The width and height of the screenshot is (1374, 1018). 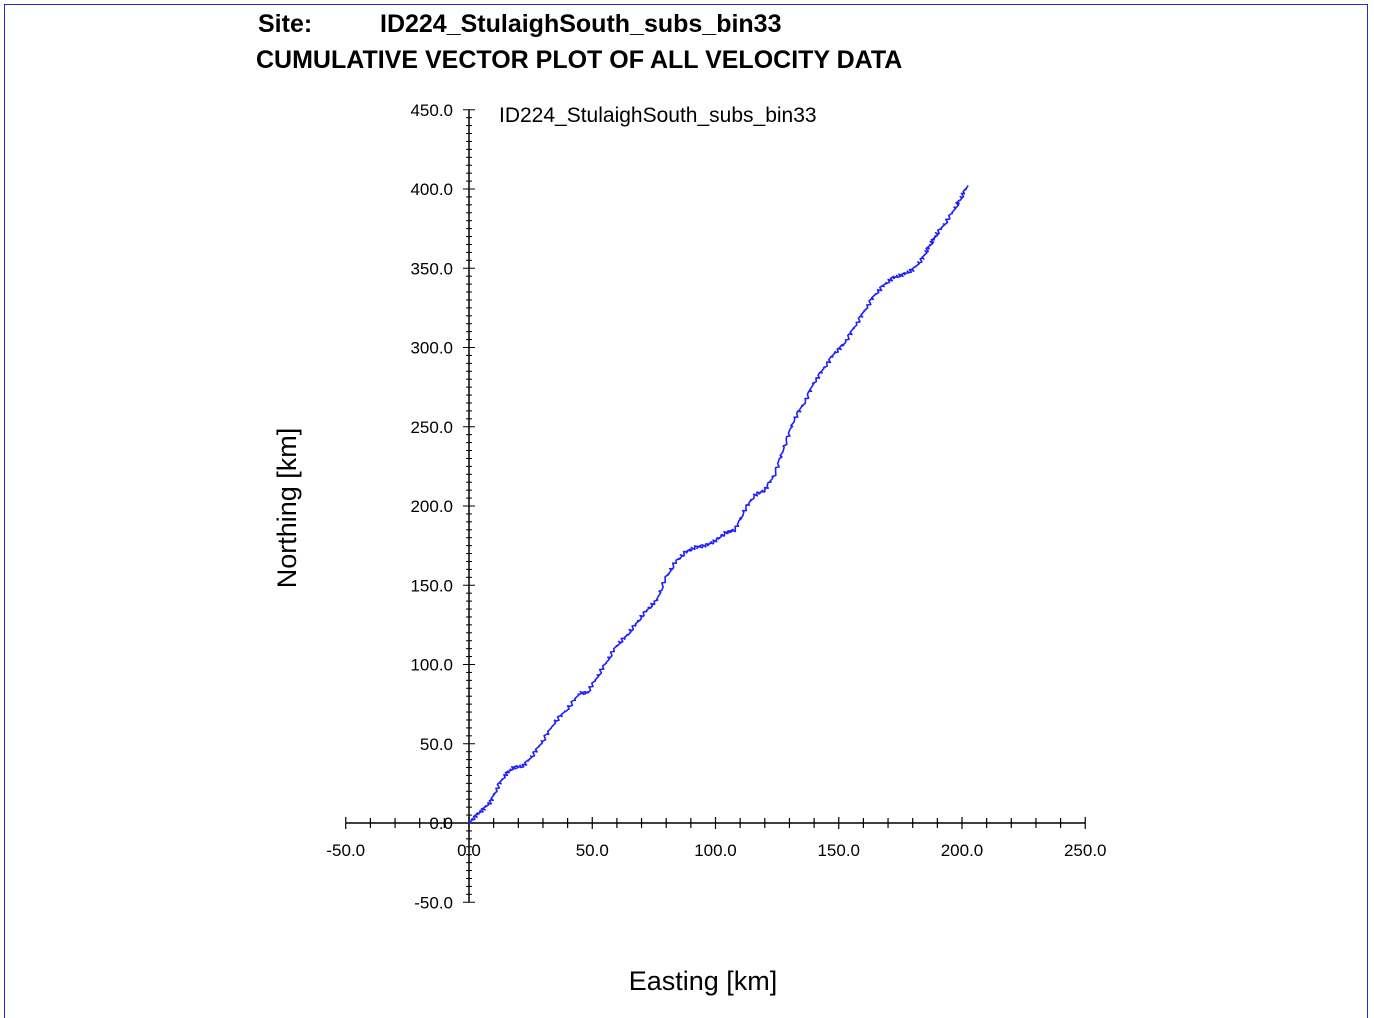 What do you see at coordinates (285, 24) in the screenshot?
I see `site-label: Site:` at bounding box center [285, 24].